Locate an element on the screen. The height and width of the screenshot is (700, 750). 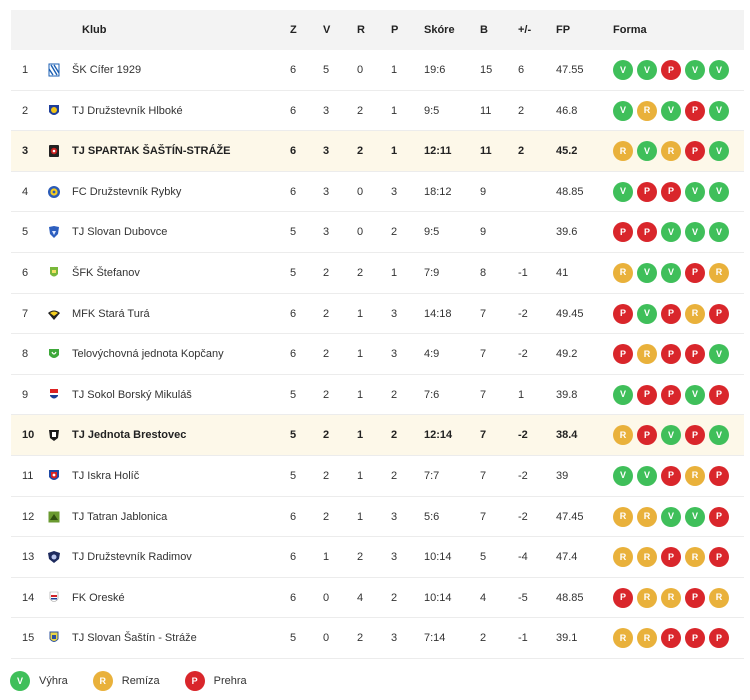
club-name-link: TJ Družstevník Hlboké is located at coordinates (127, 110).